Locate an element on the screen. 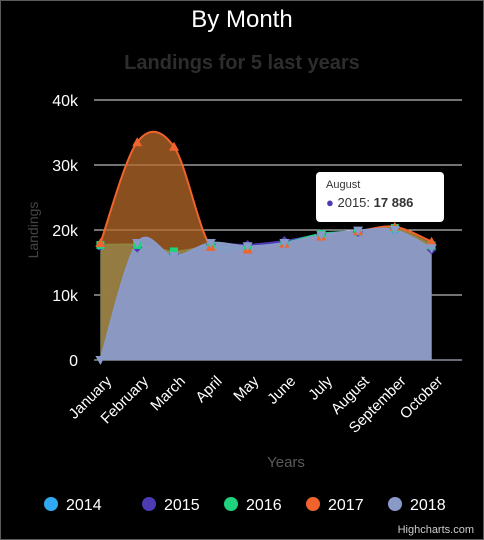 The height and width of the screenshot is (540, 484). legend-item-2018: 2018 is located at coordinates (417, 505).